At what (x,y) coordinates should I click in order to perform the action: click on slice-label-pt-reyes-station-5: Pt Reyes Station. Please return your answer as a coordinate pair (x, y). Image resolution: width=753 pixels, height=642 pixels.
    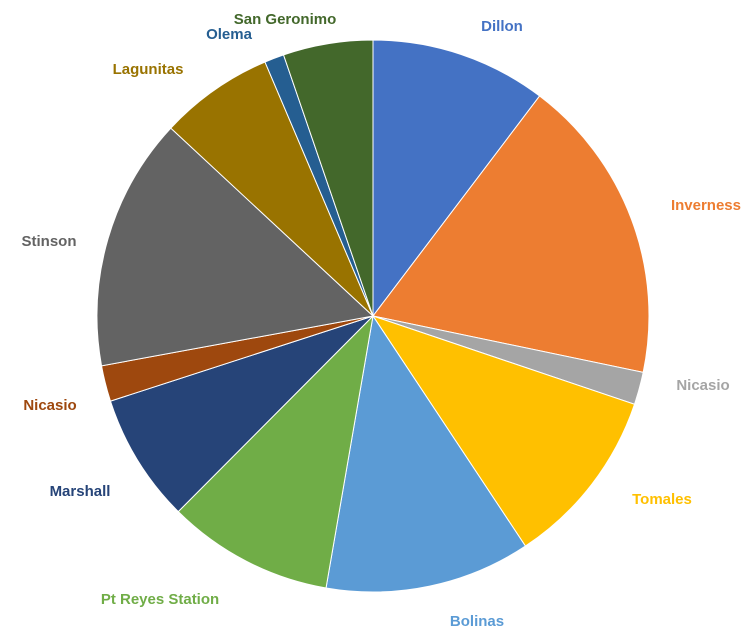
    Looking at the image, I should click on (160, 599).